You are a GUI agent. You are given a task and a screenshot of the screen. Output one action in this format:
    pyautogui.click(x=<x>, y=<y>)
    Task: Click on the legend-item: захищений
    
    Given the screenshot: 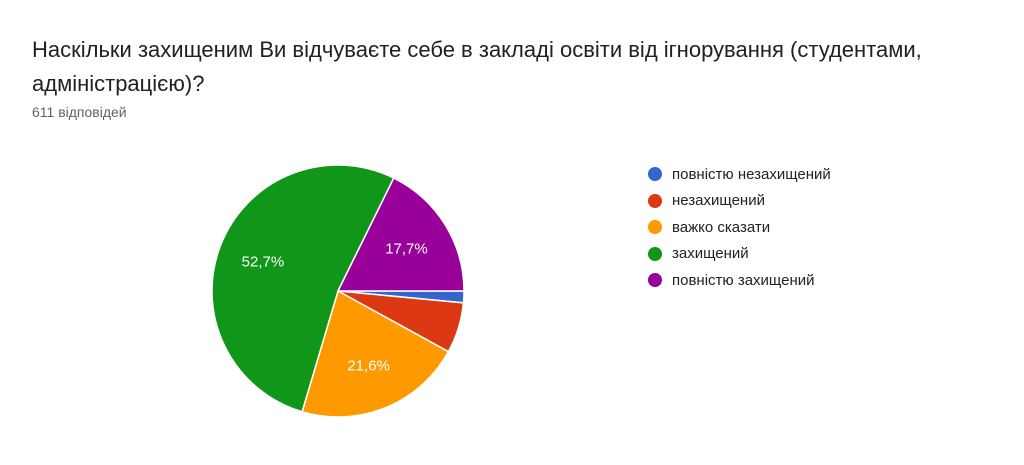 What is the action you would take?
    pyautogui.click(x=739, y=254)
    